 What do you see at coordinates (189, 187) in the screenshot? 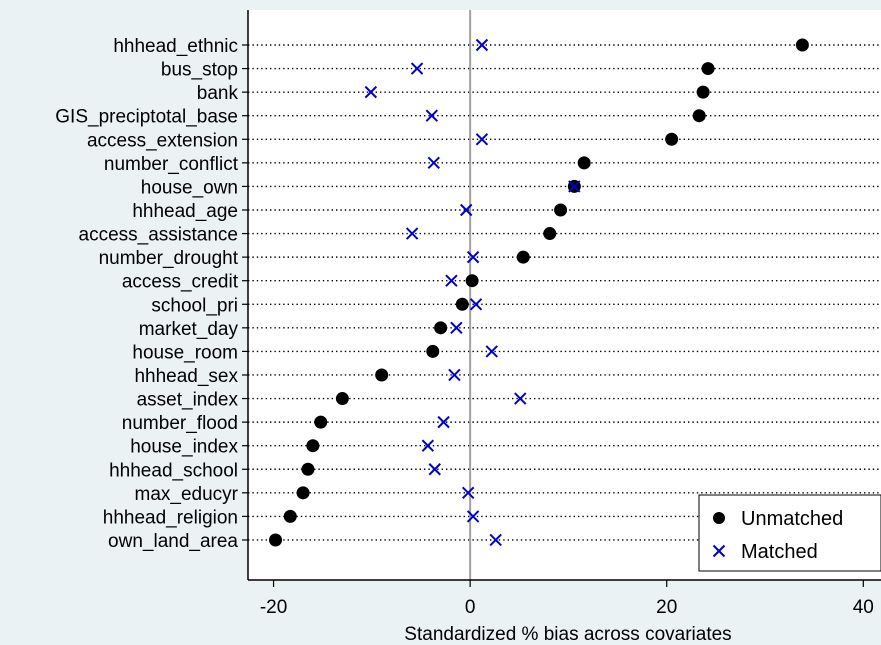
I see `category-label: house_own` at bounding box center [189, 187].